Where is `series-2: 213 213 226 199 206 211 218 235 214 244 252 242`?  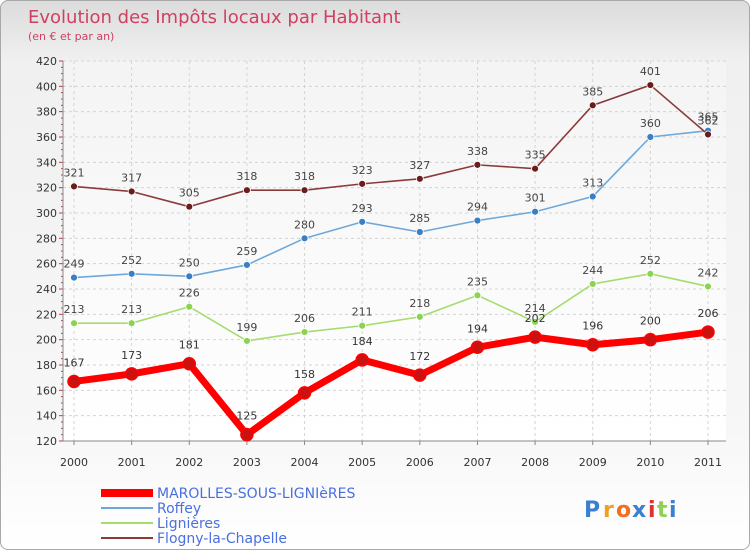 series-2: 213 213 226 199 206 211 218 235 214 244 252 242 is located at coordinates (391, 299).